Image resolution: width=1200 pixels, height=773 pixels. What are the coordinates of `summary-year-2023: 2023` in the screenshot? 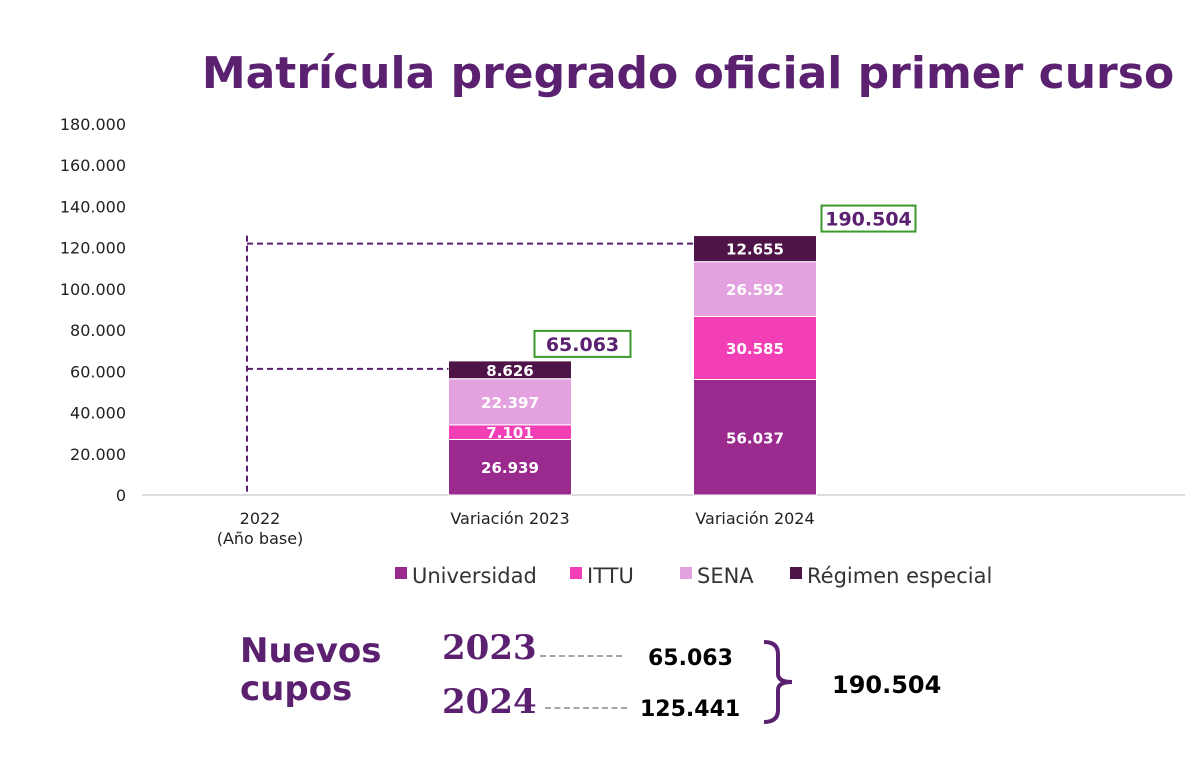 It's located at (489, 648).